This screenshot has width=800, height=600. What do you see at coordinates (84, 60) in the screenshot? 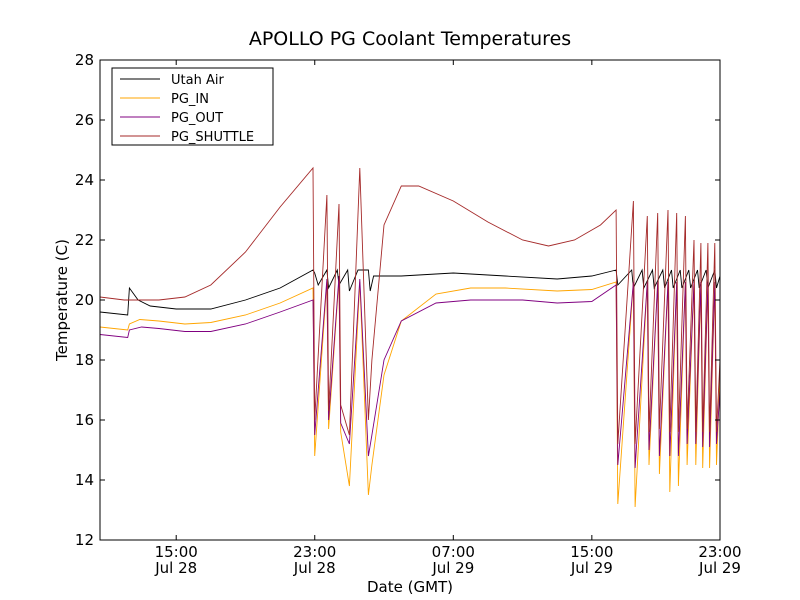
I see `y-tick-label: 28` at bounding box center [84, 60].